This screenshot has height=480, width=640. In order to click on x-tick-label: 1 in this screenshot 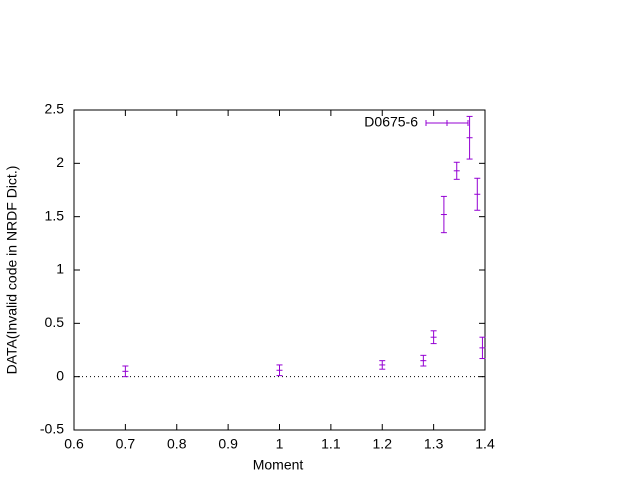, I will do `click(280, 444)`.